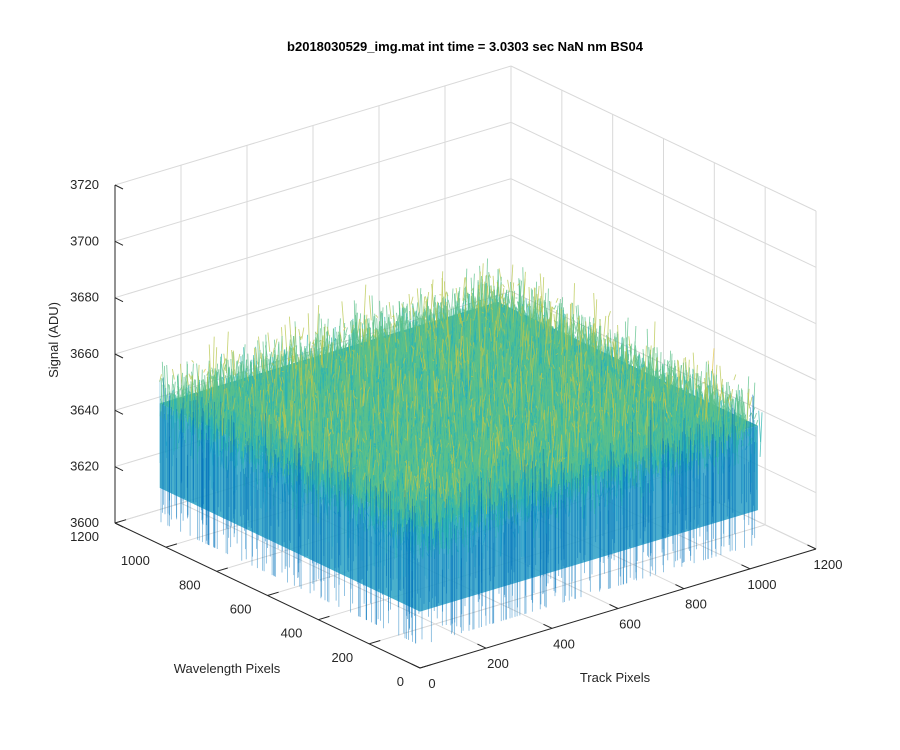  Describe the element at coordinates (53, 340) in the screenshot. I see `z-axis-label: Signal (ADU)` at that location.